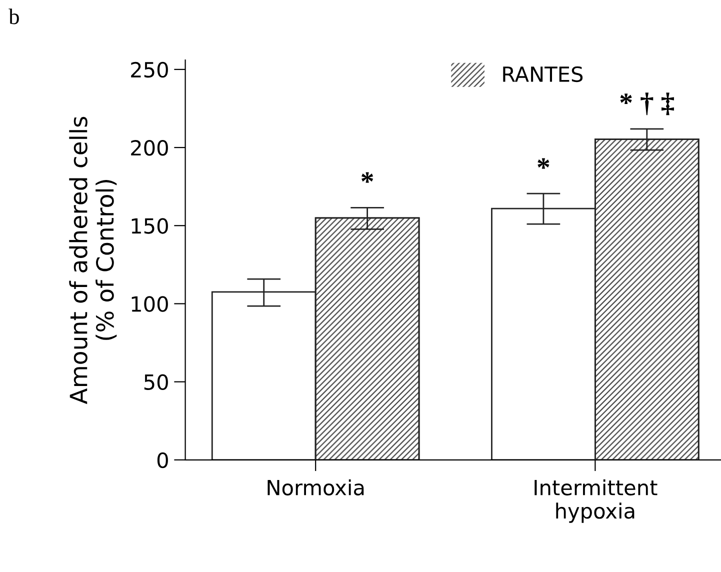 This screenshot has height=572, width=721. I want to click on y-axis-title: Amount of adhered cells (% of Control), so click(93, 260).